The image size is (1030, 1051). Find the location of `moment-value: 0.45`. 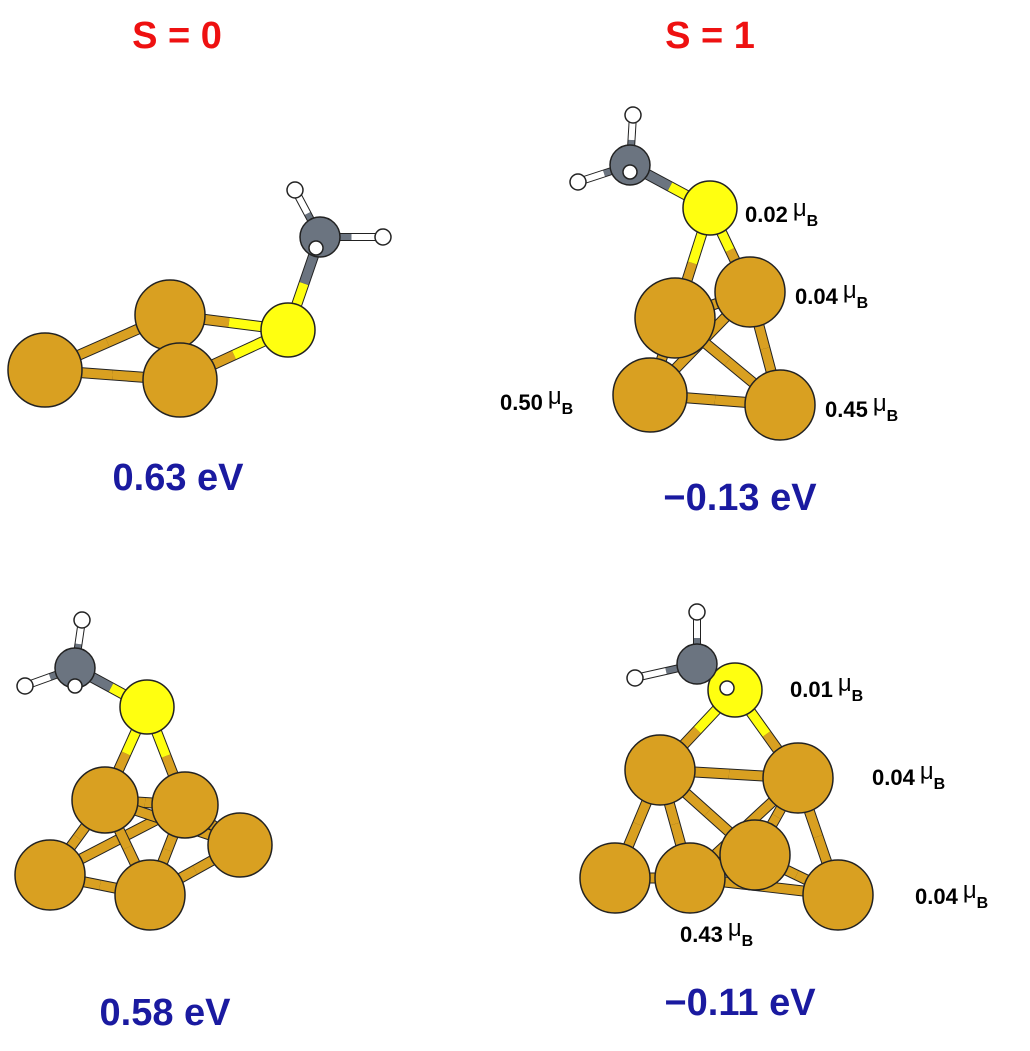

moment-value: 0.45 is located at coordinates (846, 409).